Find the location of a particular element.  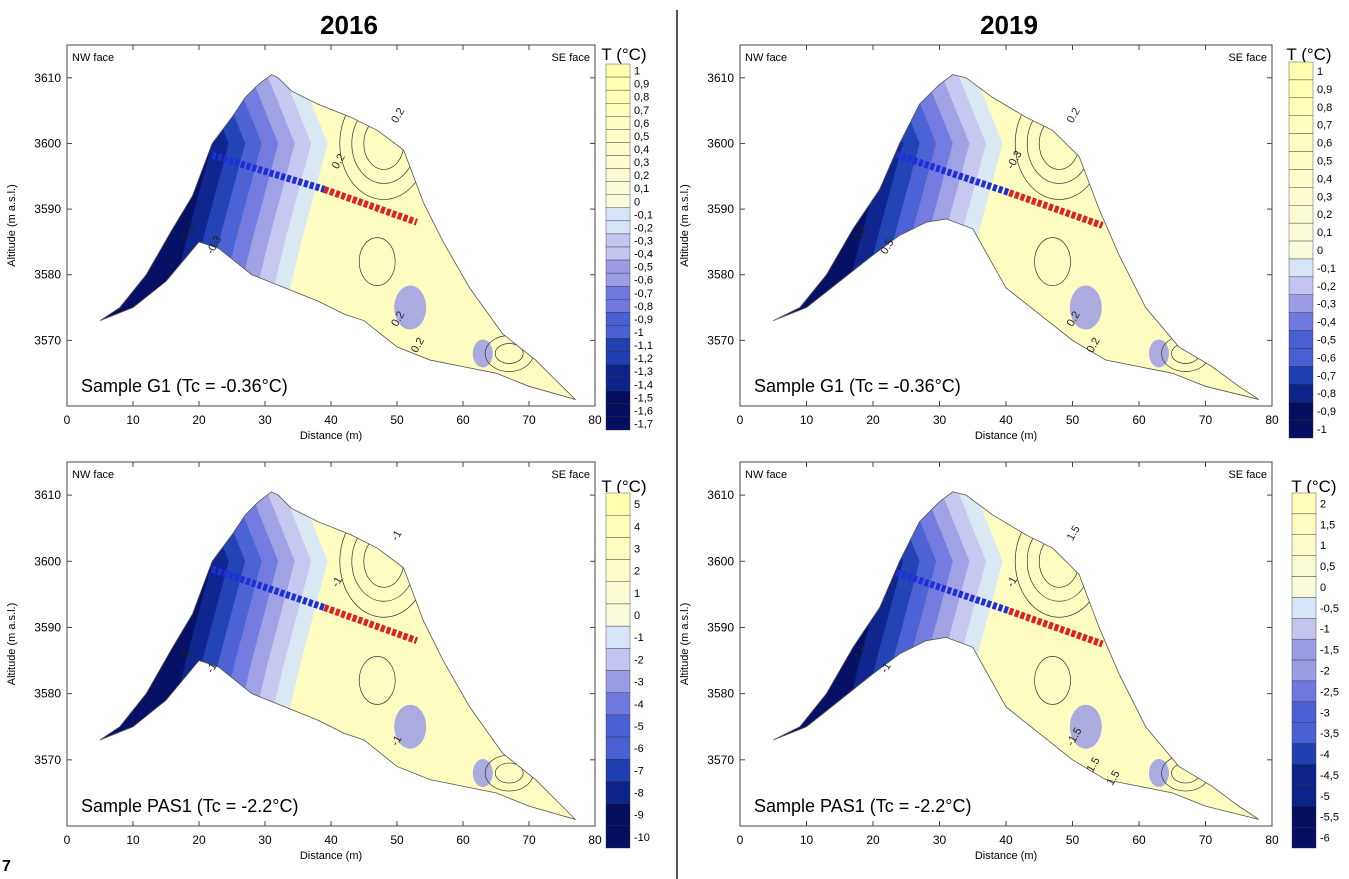

legend-label: 4 is located at coordinates (637, 527).